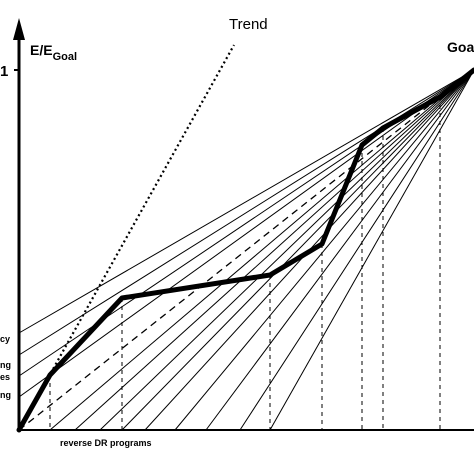  What do you see at coordinates (248, 24) in the screenshot?
I see `trend-label: Trend` at bounding box center [248, 24].